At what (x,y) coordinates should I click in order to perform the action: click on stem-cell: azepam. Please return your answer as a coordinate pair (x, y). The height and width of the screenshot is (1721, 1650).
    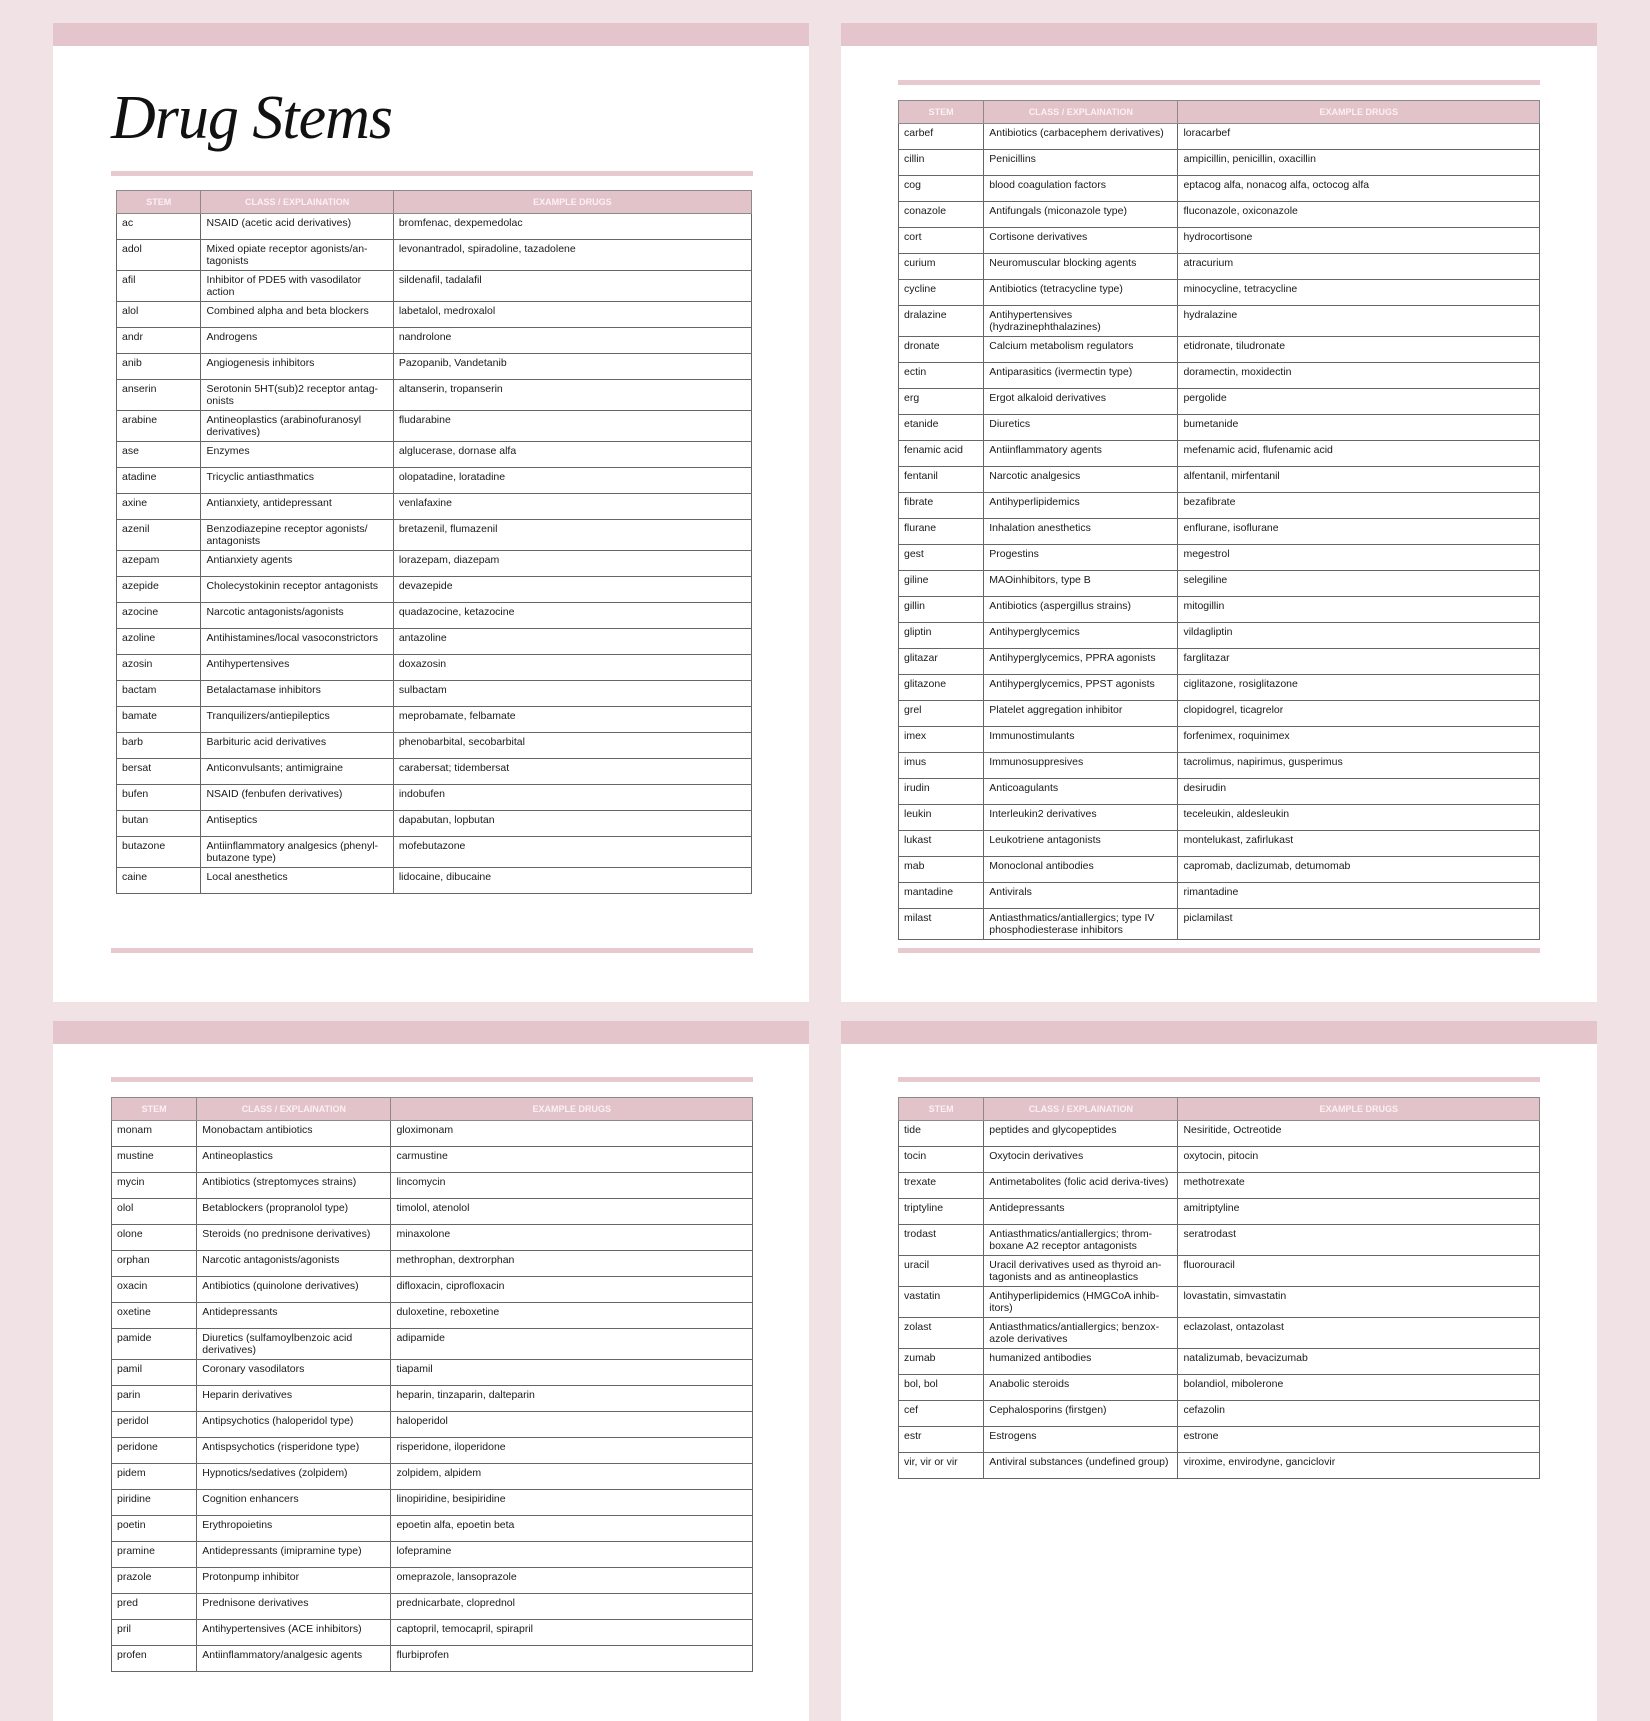
    Looking at the image, I should click on (158, 563).